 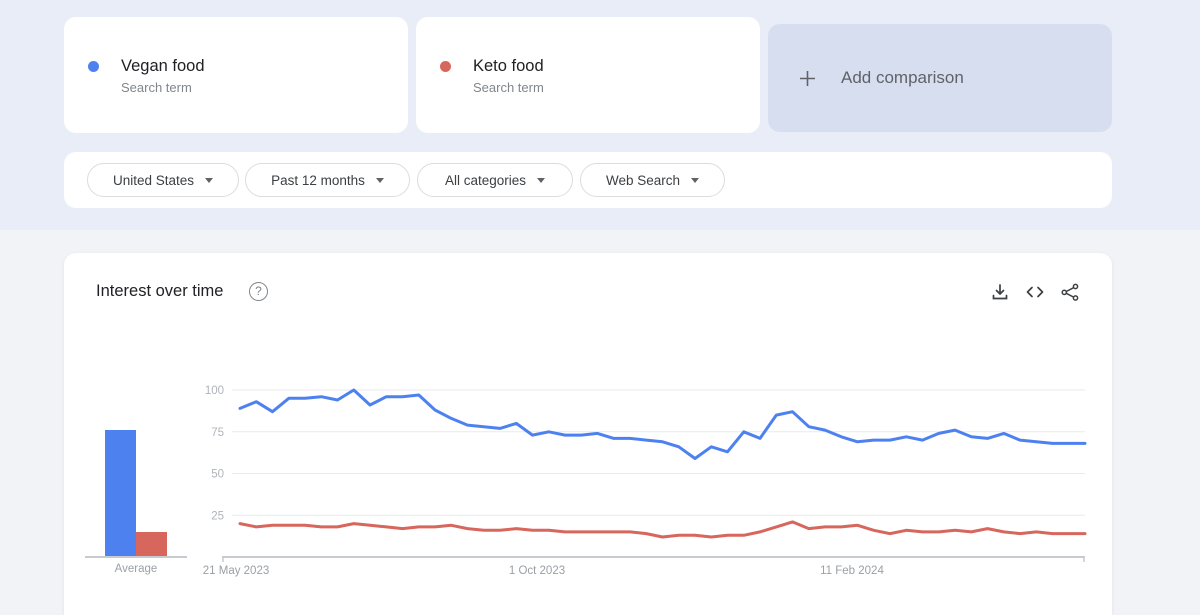 I want to click on svg-text: 1 Oct 2023, so click(x=537, y=571).